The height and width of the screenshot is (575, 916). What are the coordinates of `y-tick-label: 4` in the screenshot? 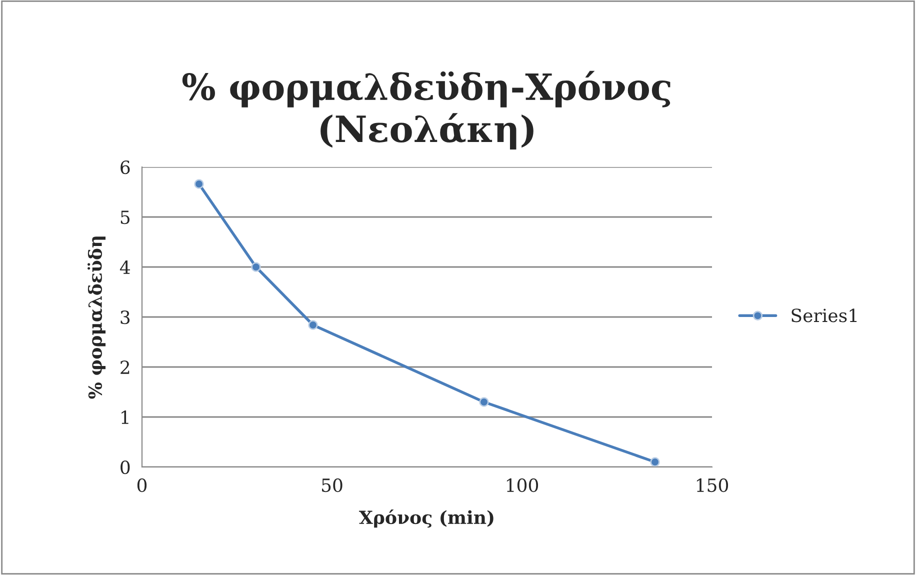 It's located at (125, 267).